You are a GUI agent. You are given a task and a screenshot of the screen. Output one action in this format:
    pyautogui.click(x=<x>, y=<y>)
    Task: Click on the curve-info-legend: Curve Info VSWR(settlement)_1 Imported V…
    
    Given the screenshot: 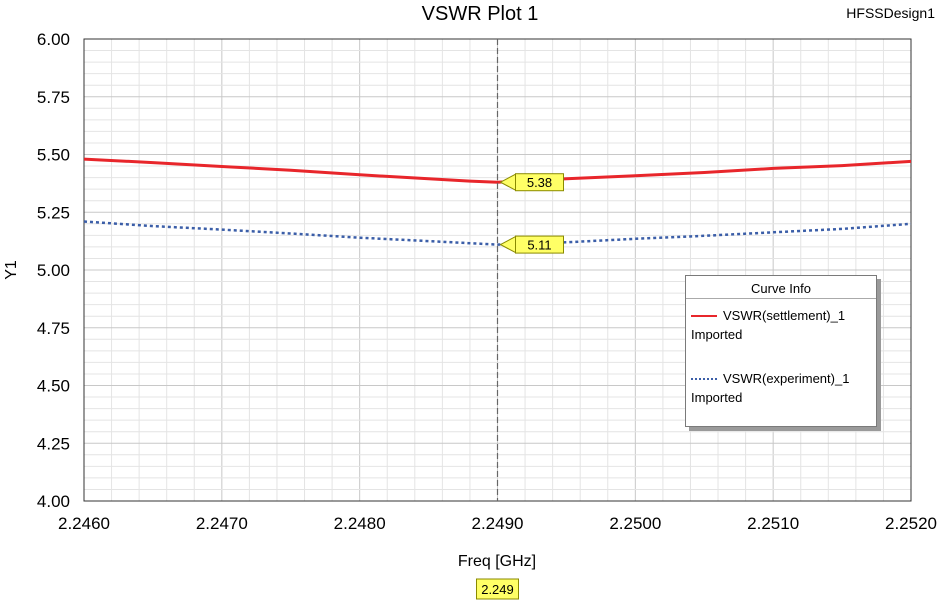 What is the action you would take?
    pyautogui.click(x=781, y=351)
    